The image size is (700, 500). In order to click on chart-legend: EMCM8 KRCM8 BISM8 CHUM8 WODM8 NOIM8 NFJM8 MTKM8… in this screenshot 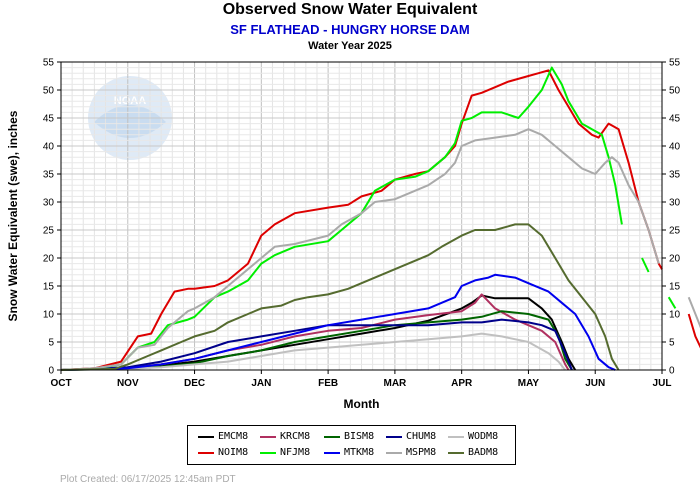, I will do `click(351, 445)`.